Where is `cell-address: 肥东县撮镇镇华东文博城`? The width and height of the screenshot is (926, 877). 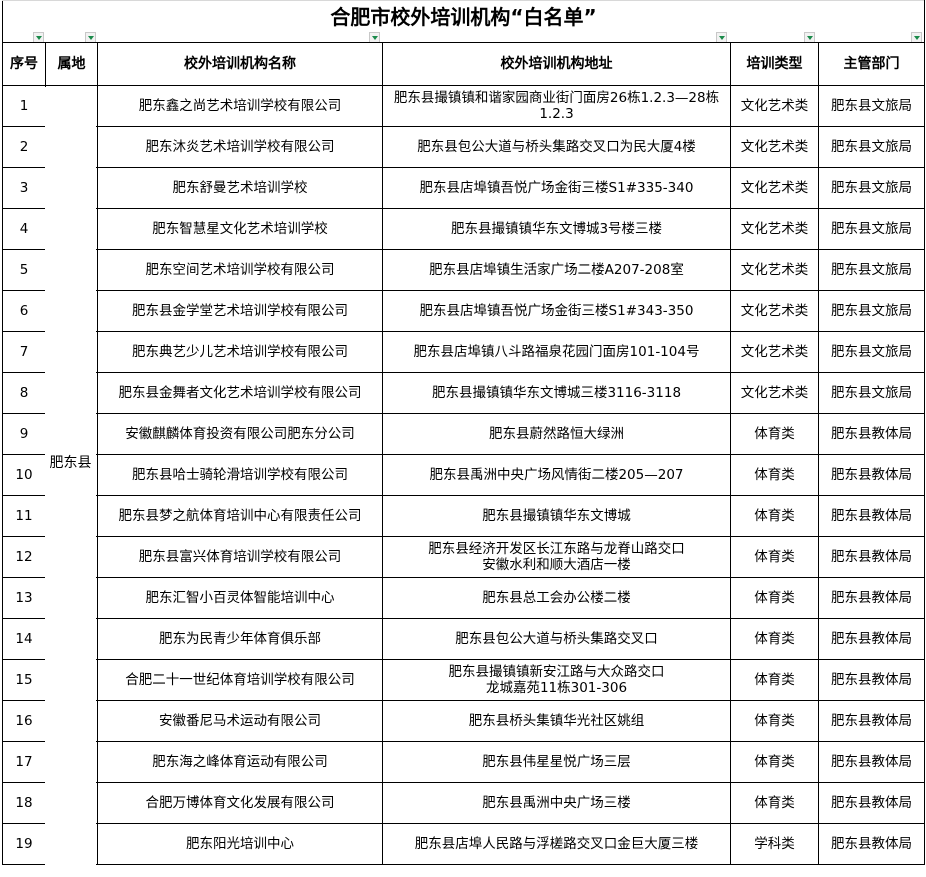 cell-address: 肥东县撮镇镇华东文博城 is located at coordinates (556, 516).